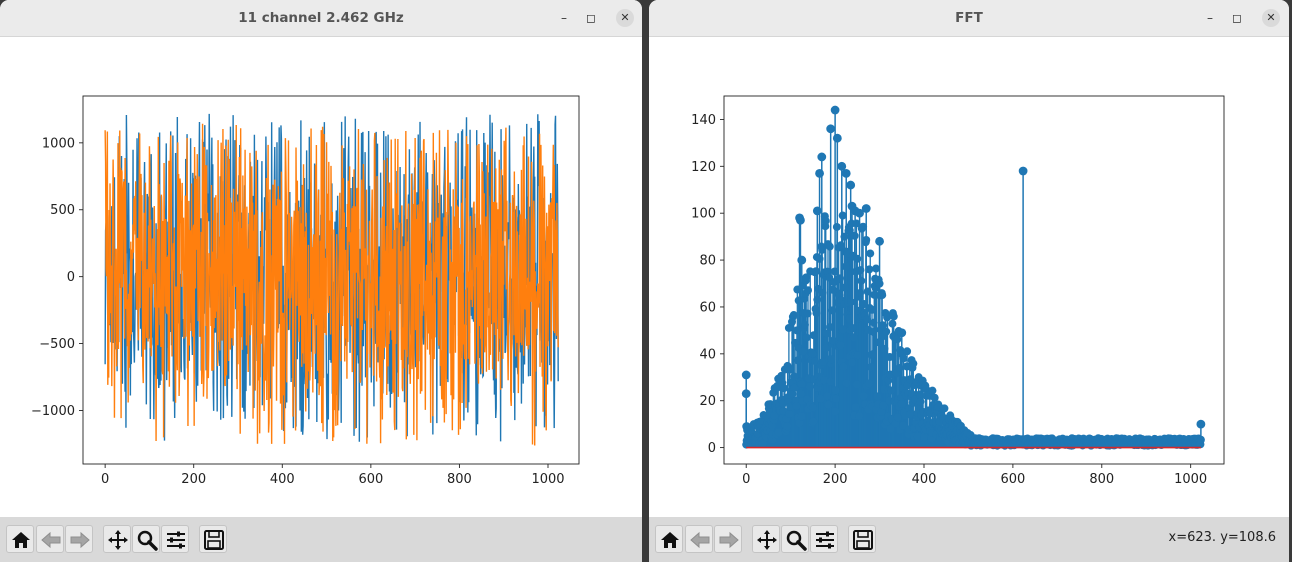  What do you see at coordinates (703, 167) in the screenshot?
I see `y-tick-label: 120` at bounding box center [703, 167].